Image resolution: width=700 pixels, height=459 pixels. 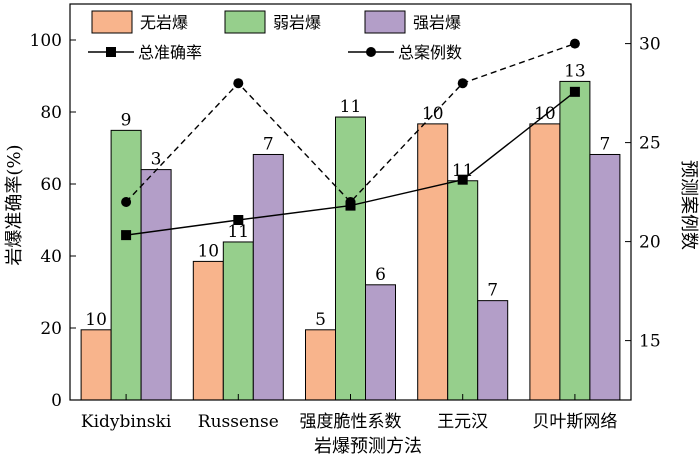 I want to click on legend-label: 无岩爆, so click(x=164, y=22).